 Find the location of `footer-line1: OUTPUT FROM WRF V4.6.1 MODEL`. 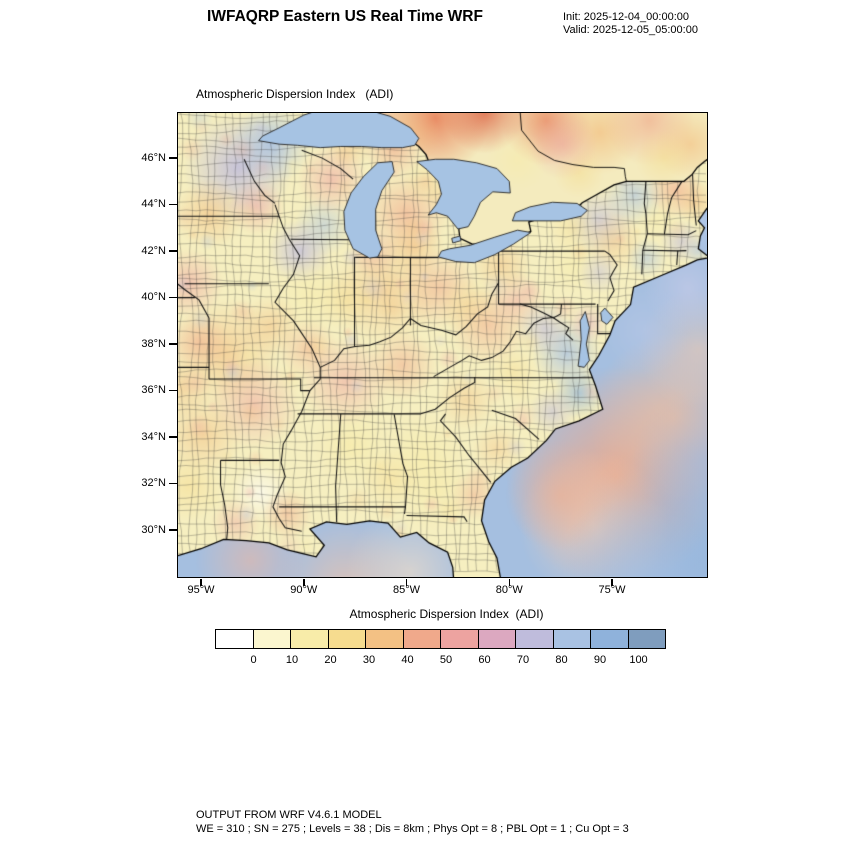

footer-line1: OUTPUT FROM WRF V4.6.1 MODEL is located at coordinates (289, 815).